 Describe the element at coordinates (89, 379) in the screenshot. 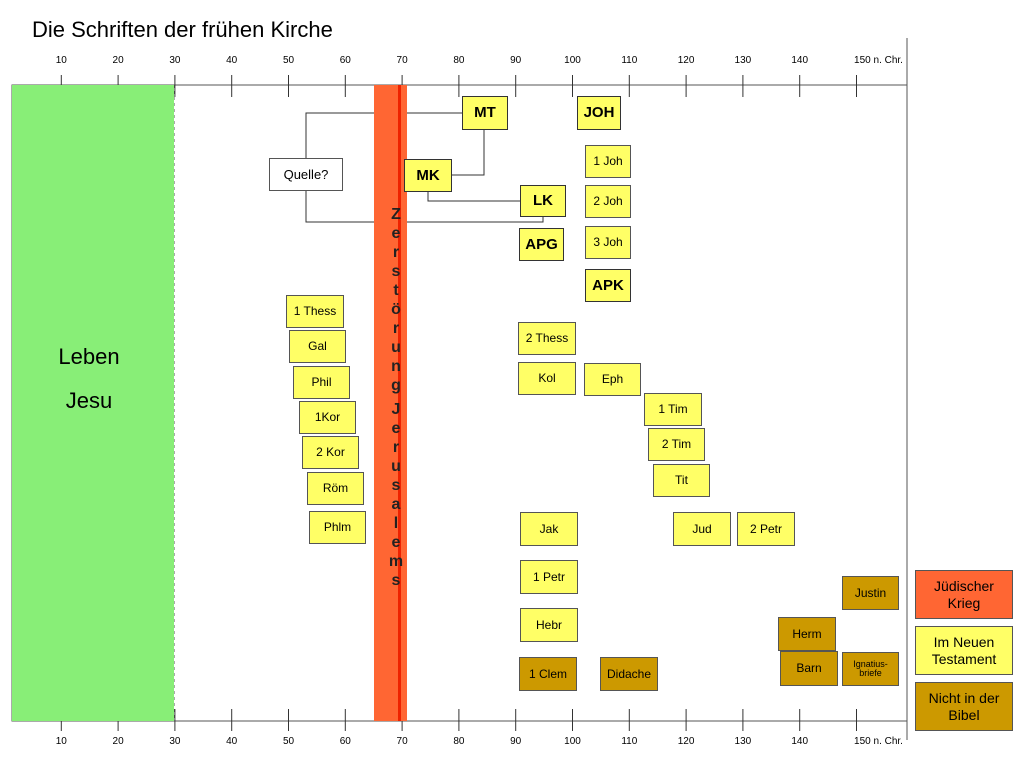

I see `life-of-jesus-label: Leben Jesu` at that location.